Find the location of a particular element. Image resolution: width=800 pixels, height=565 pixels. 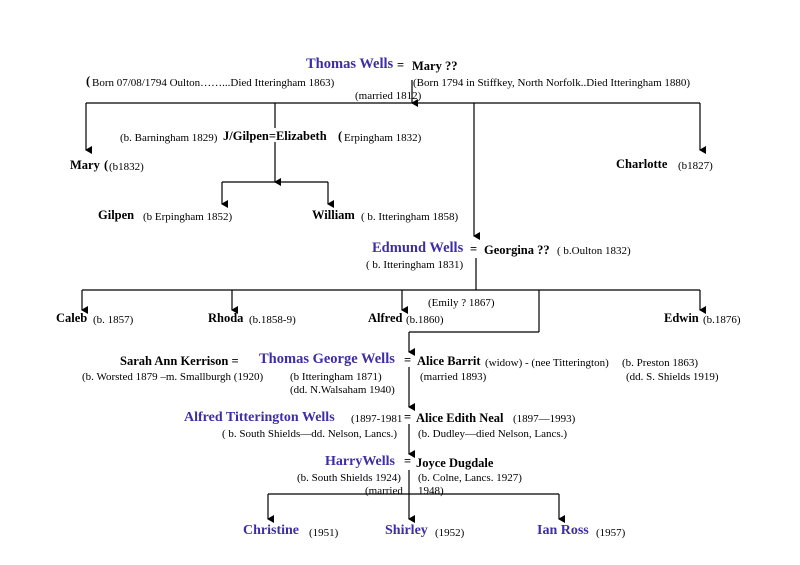

gen5-married-note-a: (married is located at coordinates (384, 491).